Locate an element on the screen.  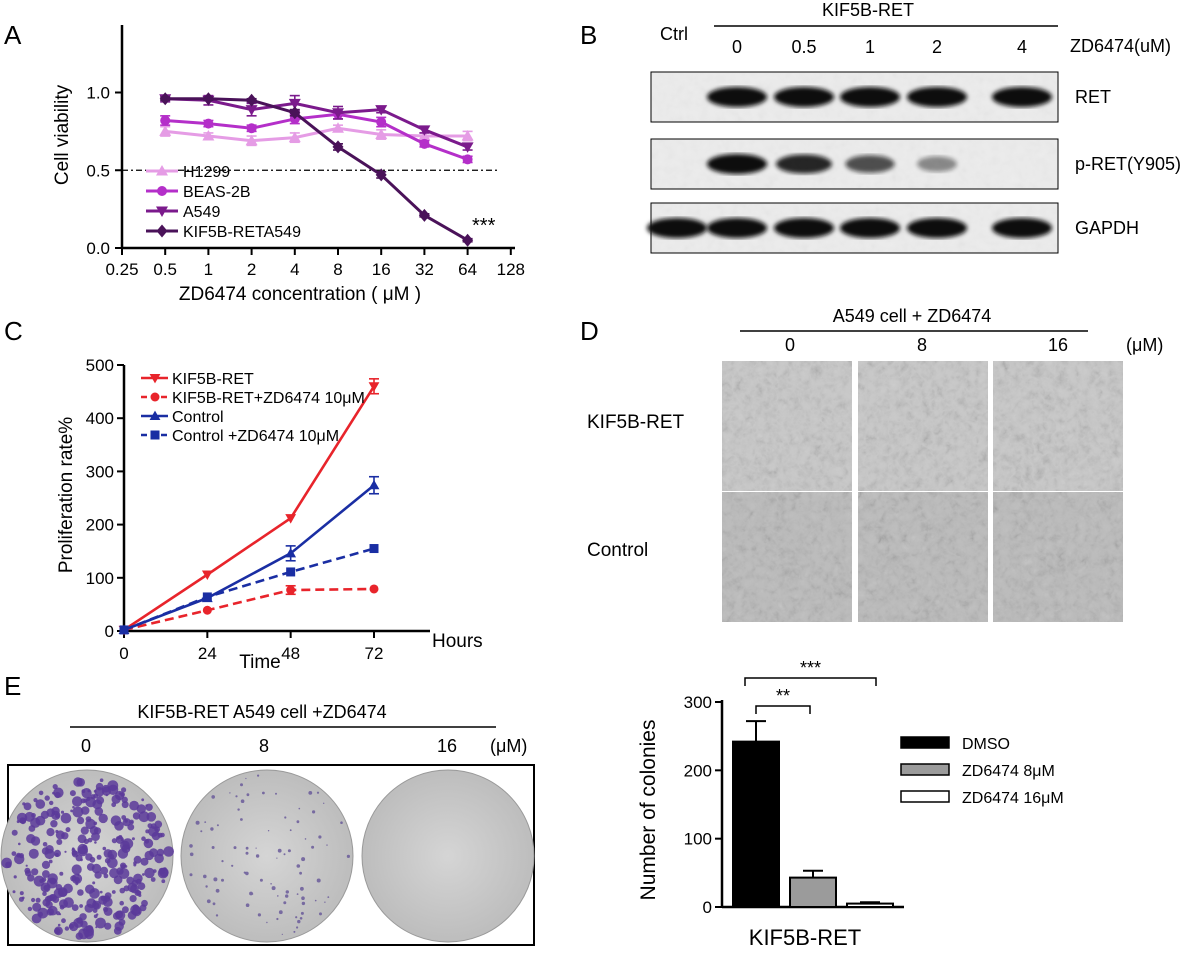
legend-item: A549 is located at coordinates (183, 212).